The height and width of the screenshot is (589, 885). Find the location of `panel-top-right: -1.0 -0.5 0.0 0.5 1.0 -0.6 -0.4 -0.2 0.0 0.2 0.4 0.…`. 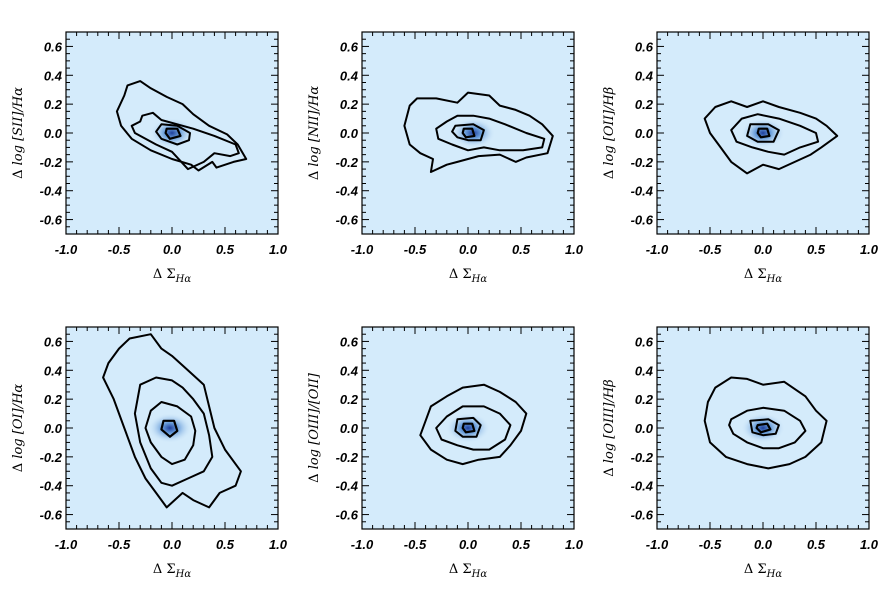

panel-top-right: -1.0 -0.5 0.0 0.5 1.0 -0.6 -0.4 -0.2 0.0 0.2 0.4 0.… is located at coordinates (740, 158).